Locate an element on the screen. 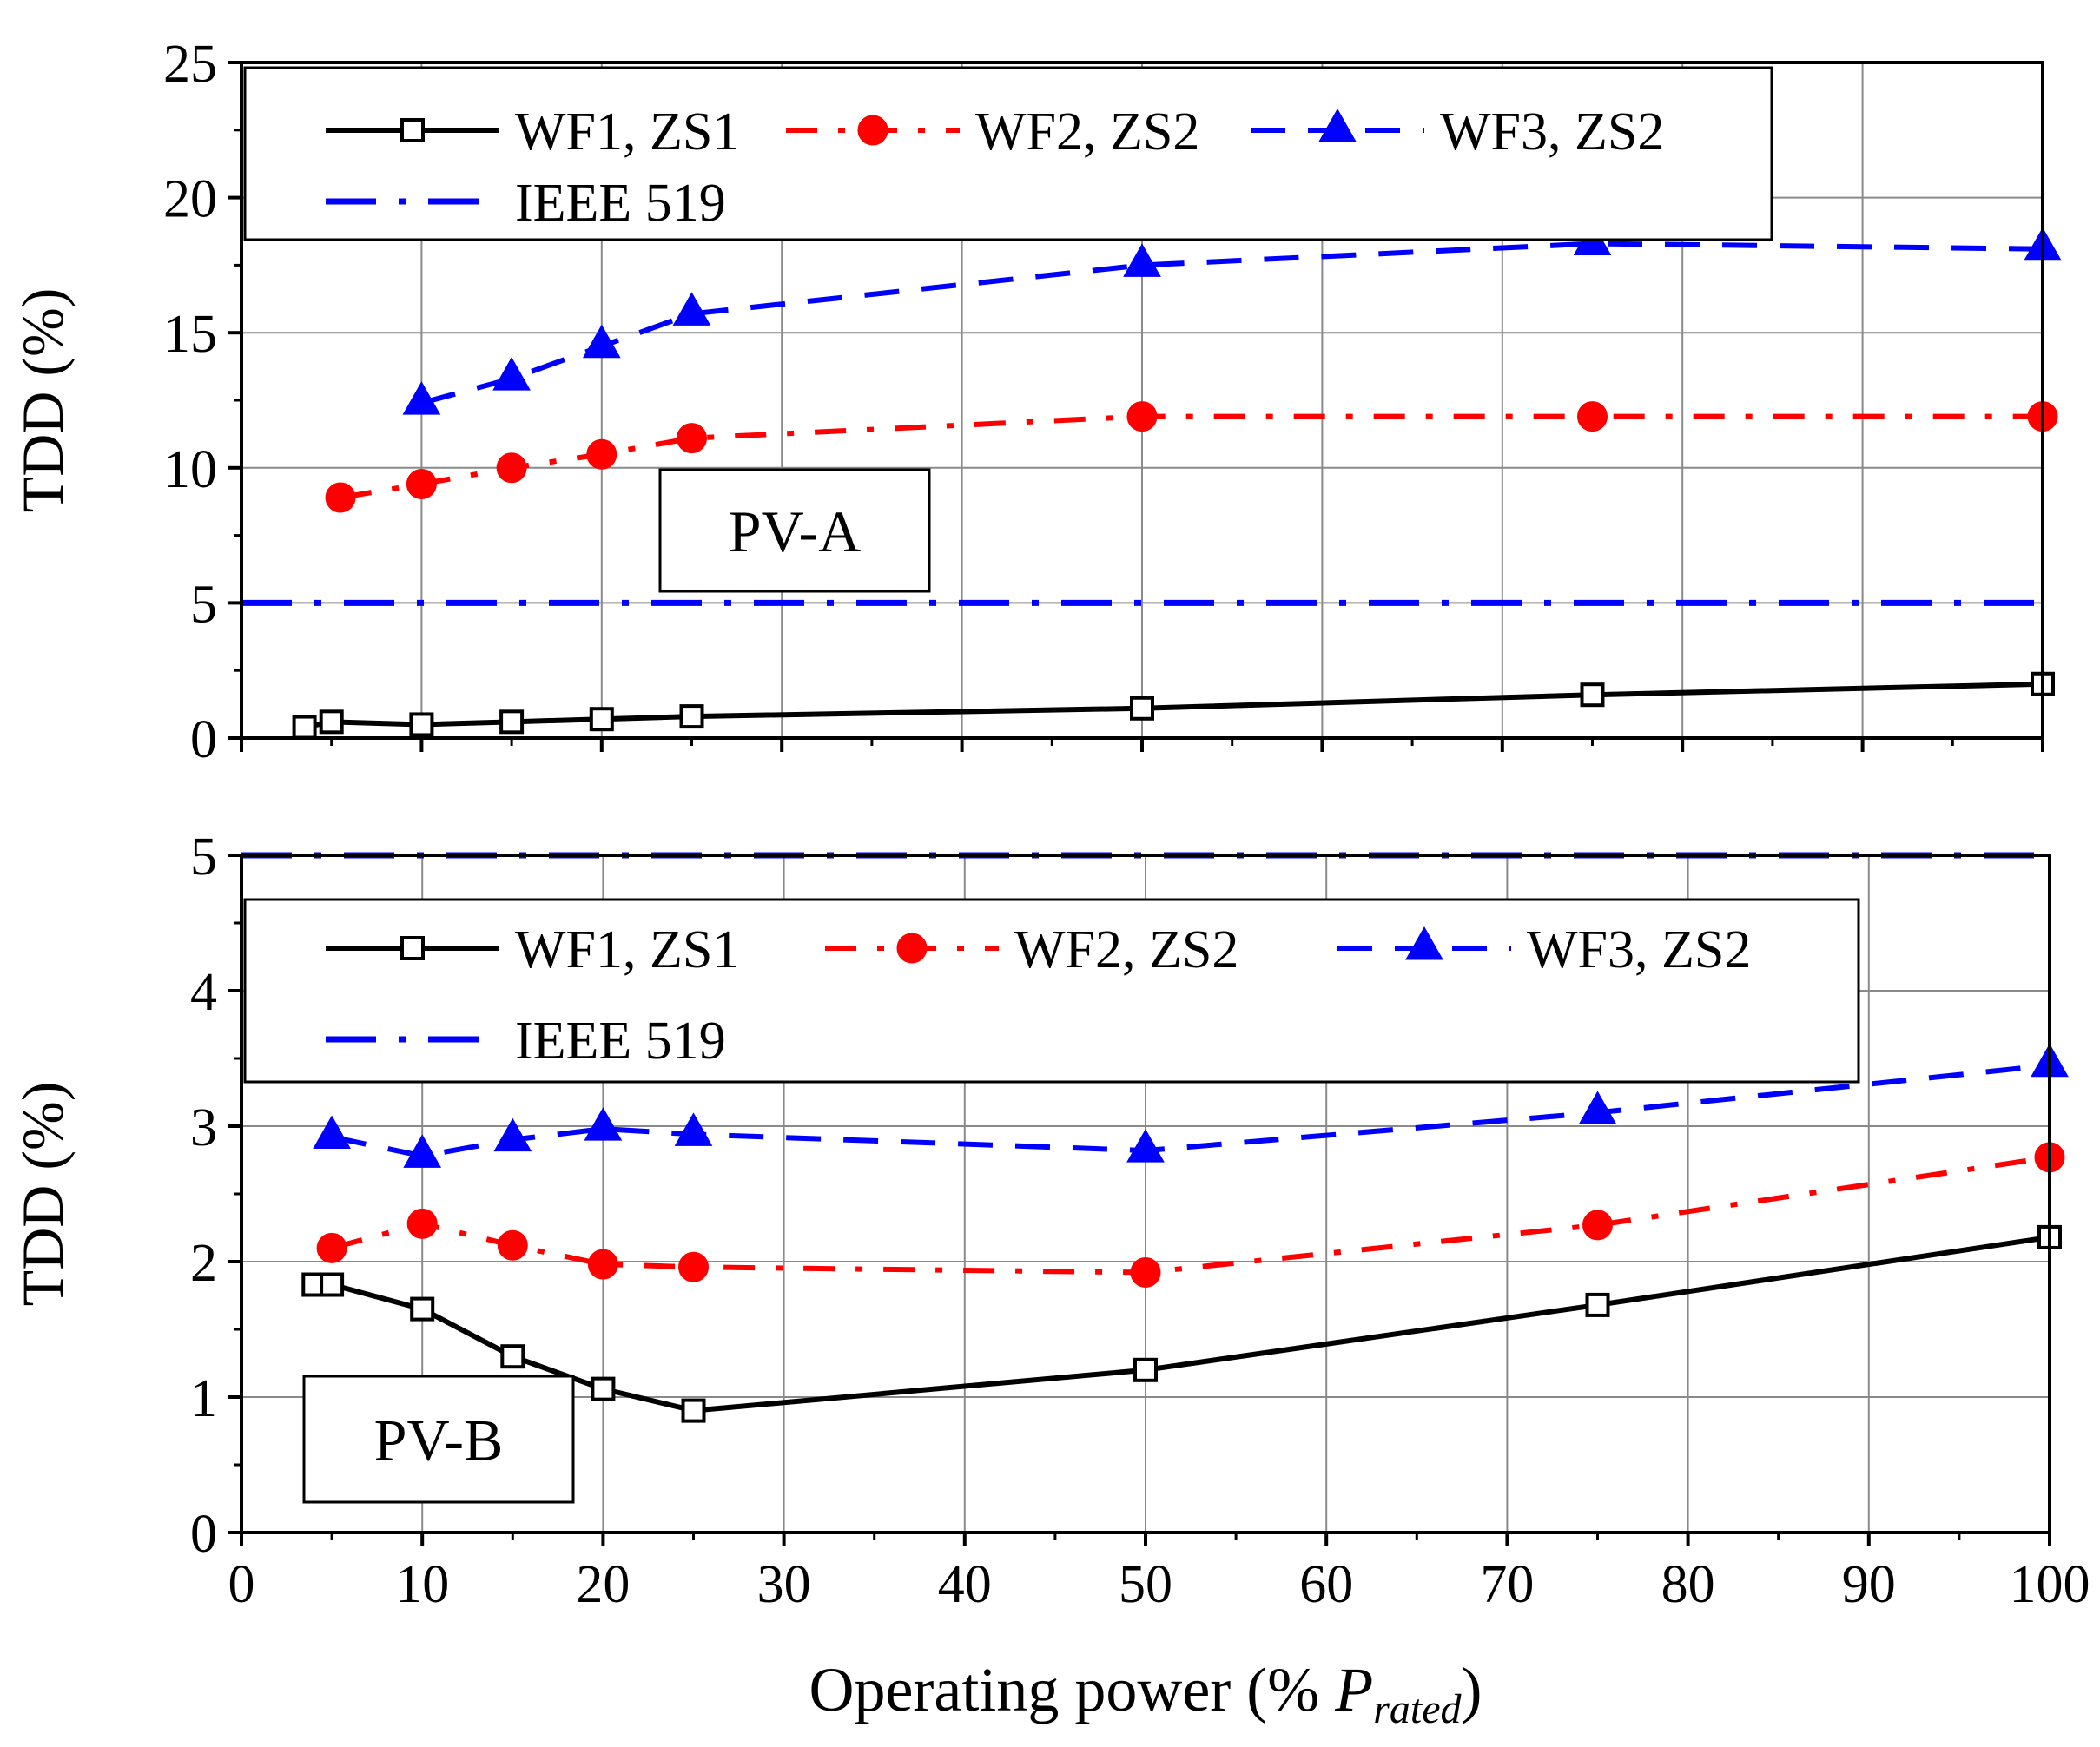  y-axis: 0 5 10 15 20 25 is located at coordinates (202, 402).